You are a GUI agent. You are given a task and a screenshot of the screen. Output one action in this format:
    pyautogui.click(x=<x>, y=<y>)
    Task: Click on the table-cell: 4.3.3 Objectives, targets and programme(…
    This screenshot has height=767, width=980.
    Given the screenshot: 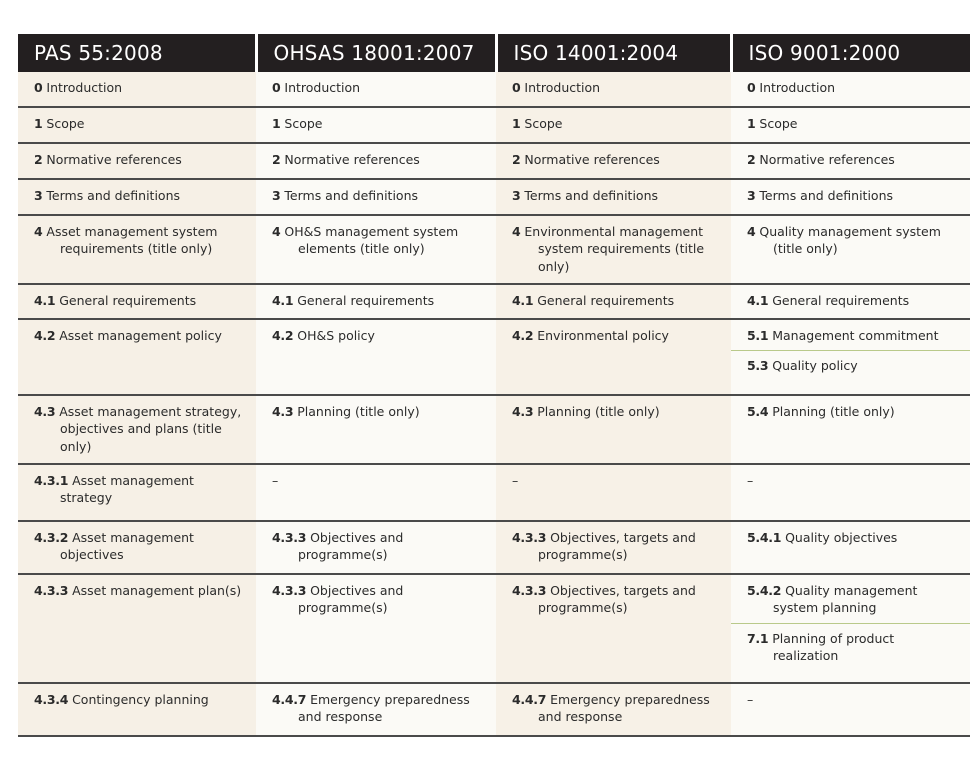 What is the action you would take?
    pyautogui.click(x=613, y=629)
    